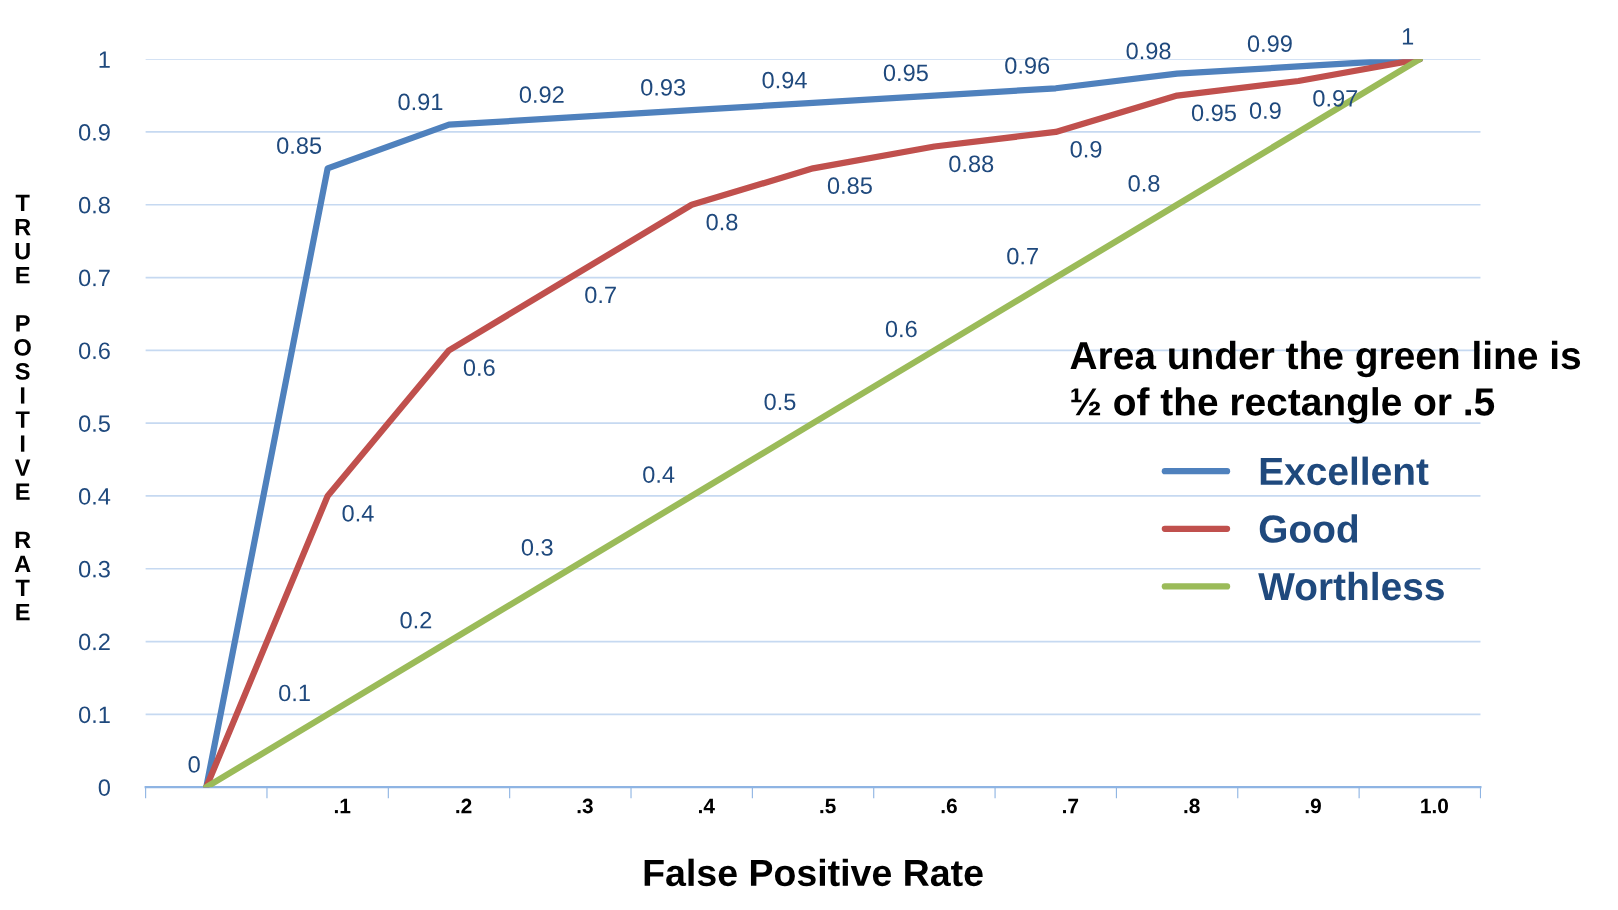  What do you see at coordinates (663, 87) in the screenshot?
I see `data-label: 0.93` at bounding box center [663, 87].